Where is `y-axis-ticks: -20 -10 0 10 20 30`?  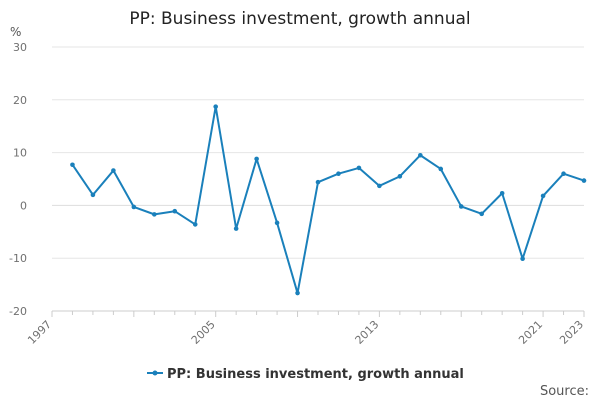 y-axis-ticks: -20 -10 0 10 20 30 is located at coordinates (18, 179).